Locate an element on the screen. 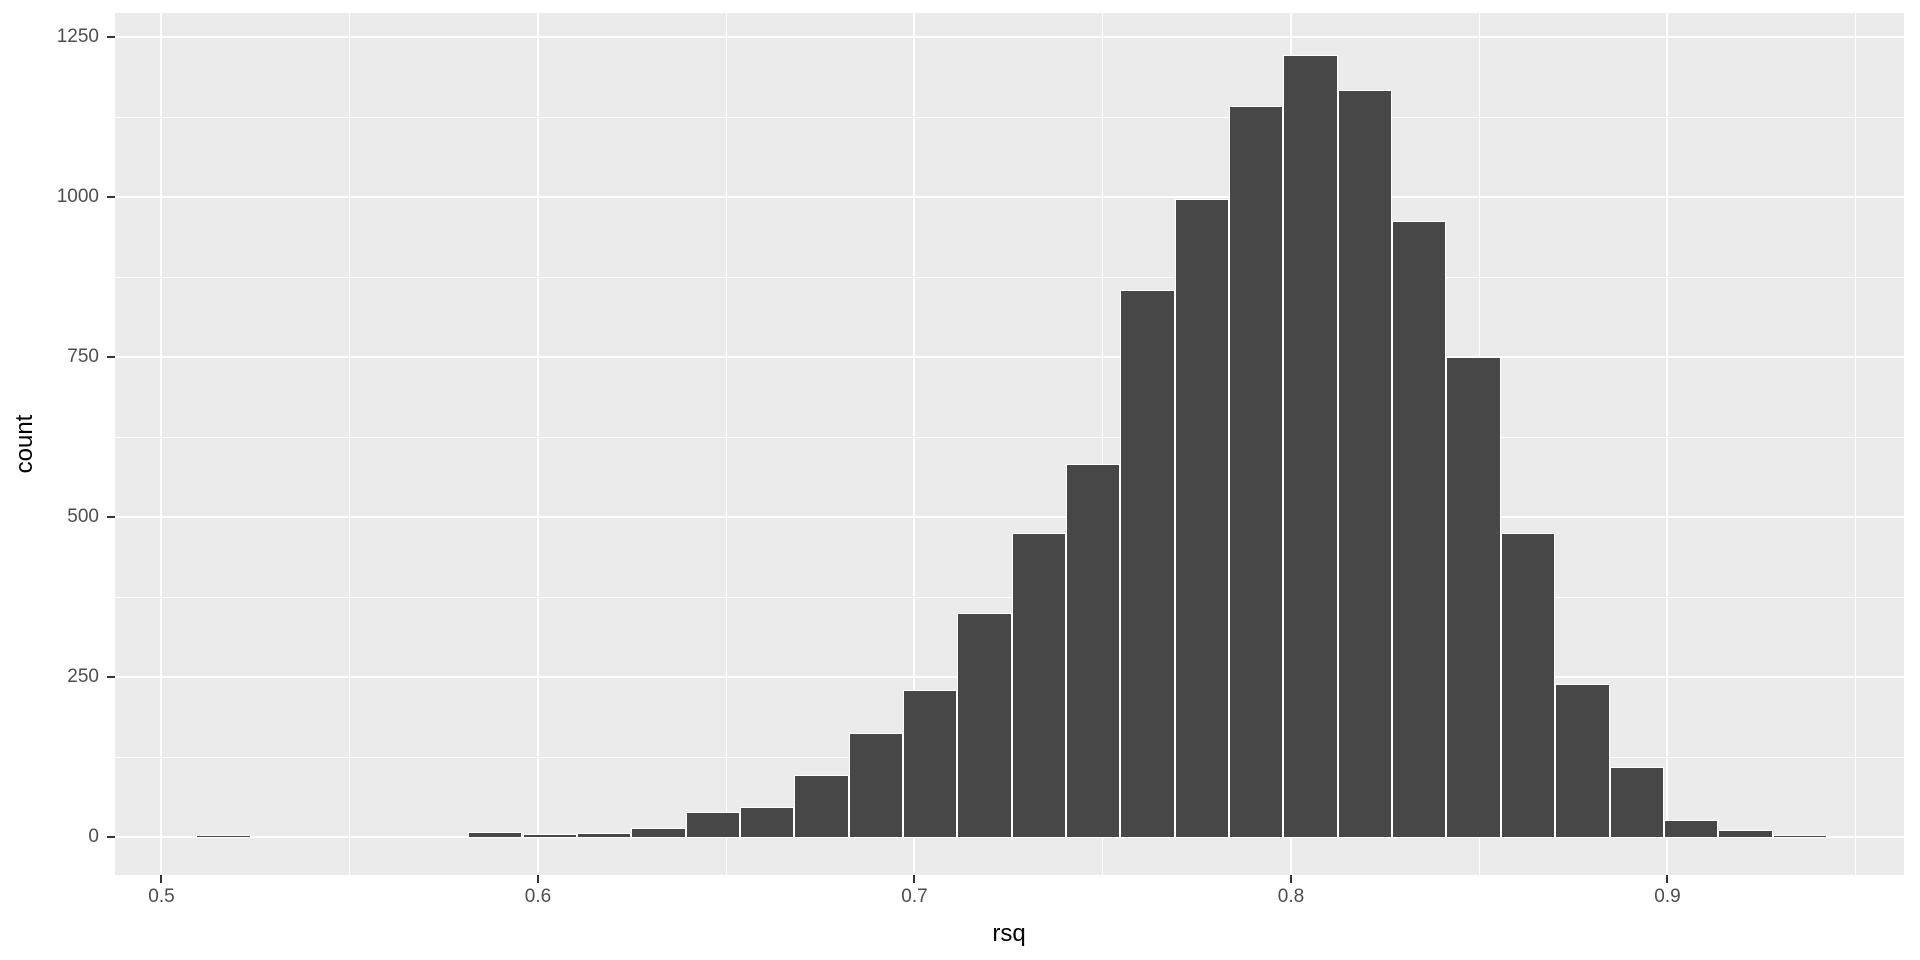 This screenshot has height=960, width=1920. y-axis-tick-label: 0 is located at coordinates (93, 837).